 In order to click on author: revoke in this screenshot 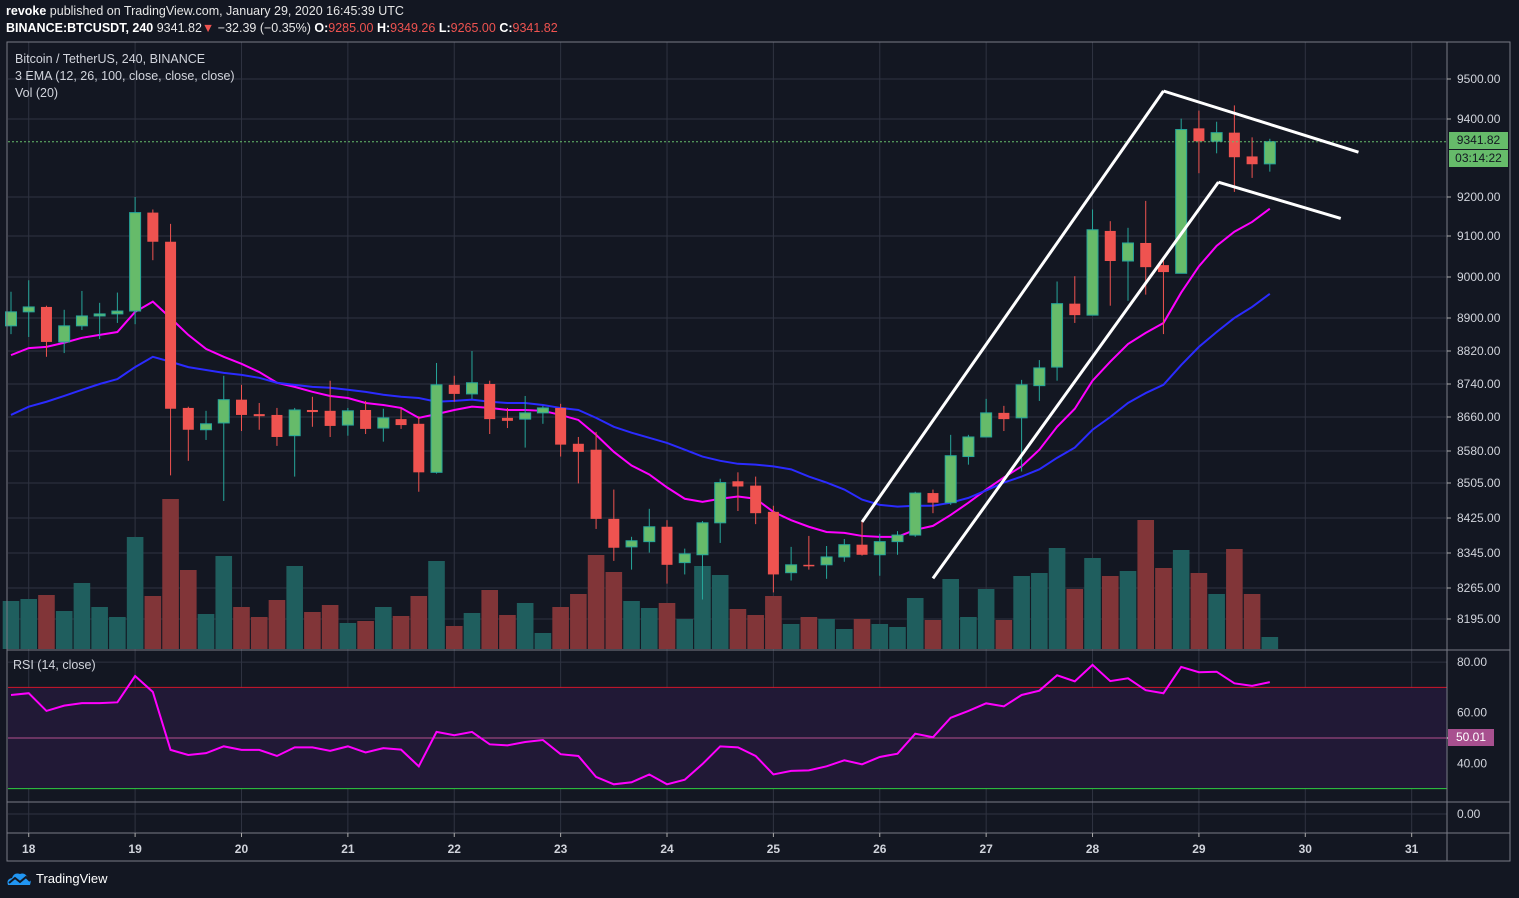, I will do `click(26, 11)`.